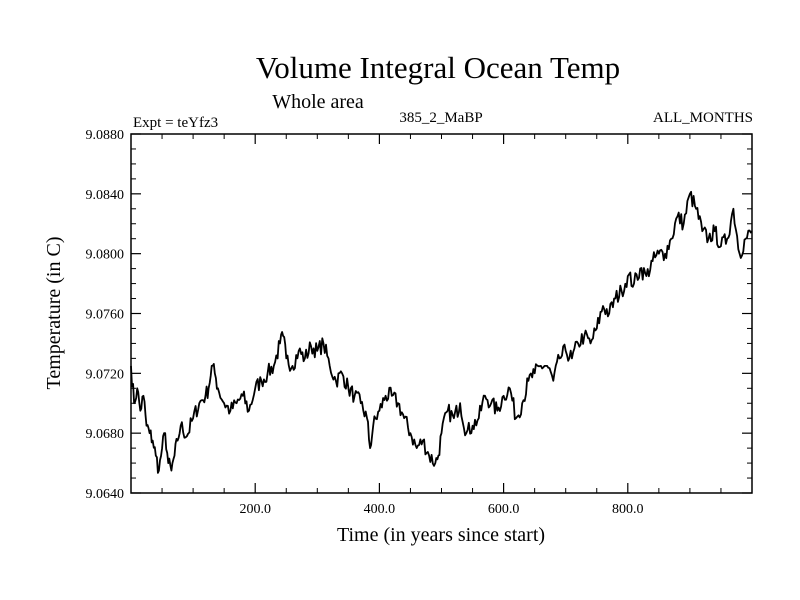  Describe the element at coordinates (54, 313) in the screenshot. I see `y-axis-label: Temperature (in C)` at that location.